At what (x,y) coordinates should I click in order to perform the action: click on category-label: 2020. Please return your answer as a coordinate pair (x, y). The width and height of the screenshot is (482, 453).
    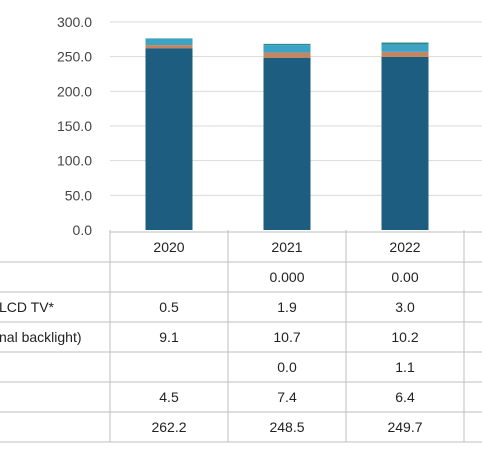
    Looking at the image, I should click on (168, 247).